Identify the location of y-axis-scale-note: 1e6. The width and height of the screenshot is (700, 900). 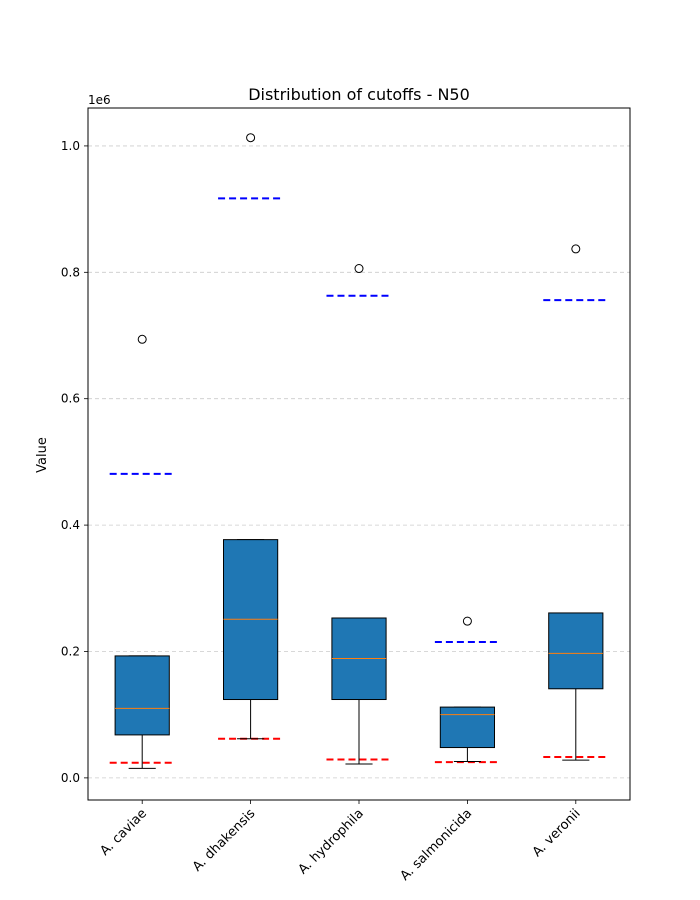
(99, 100).